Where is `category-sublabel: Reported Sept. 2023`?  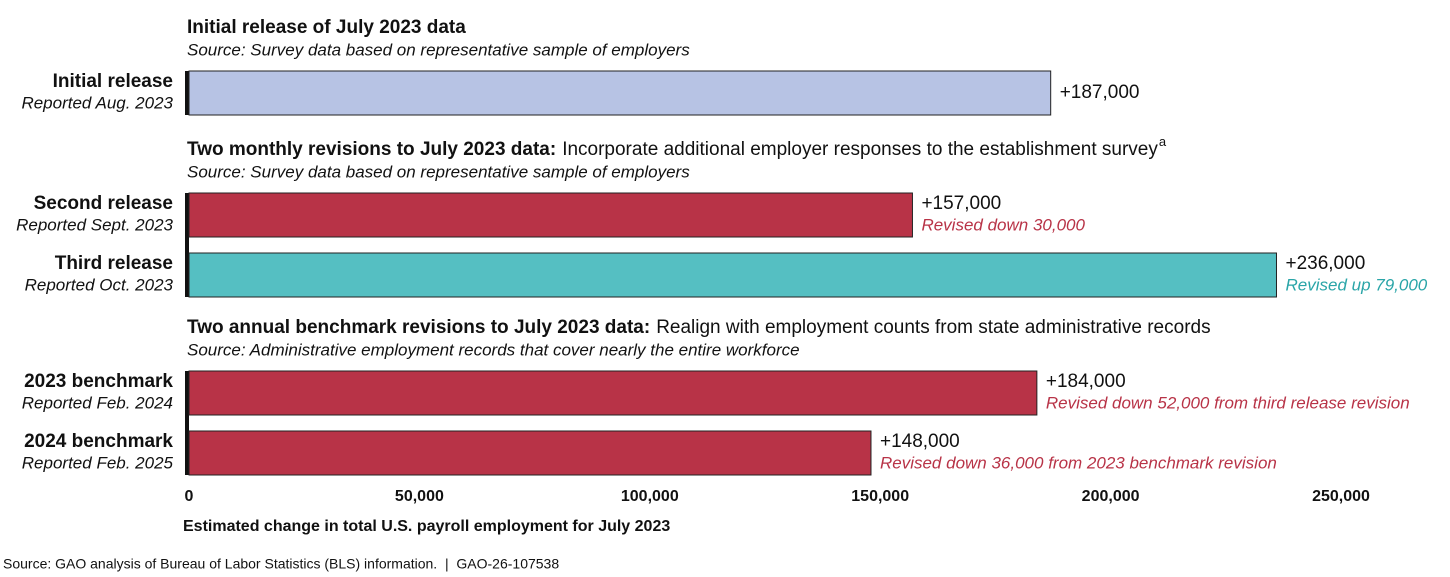
category-sublabel: Reported Sept. 2023 is located at coordinates (94, 224).